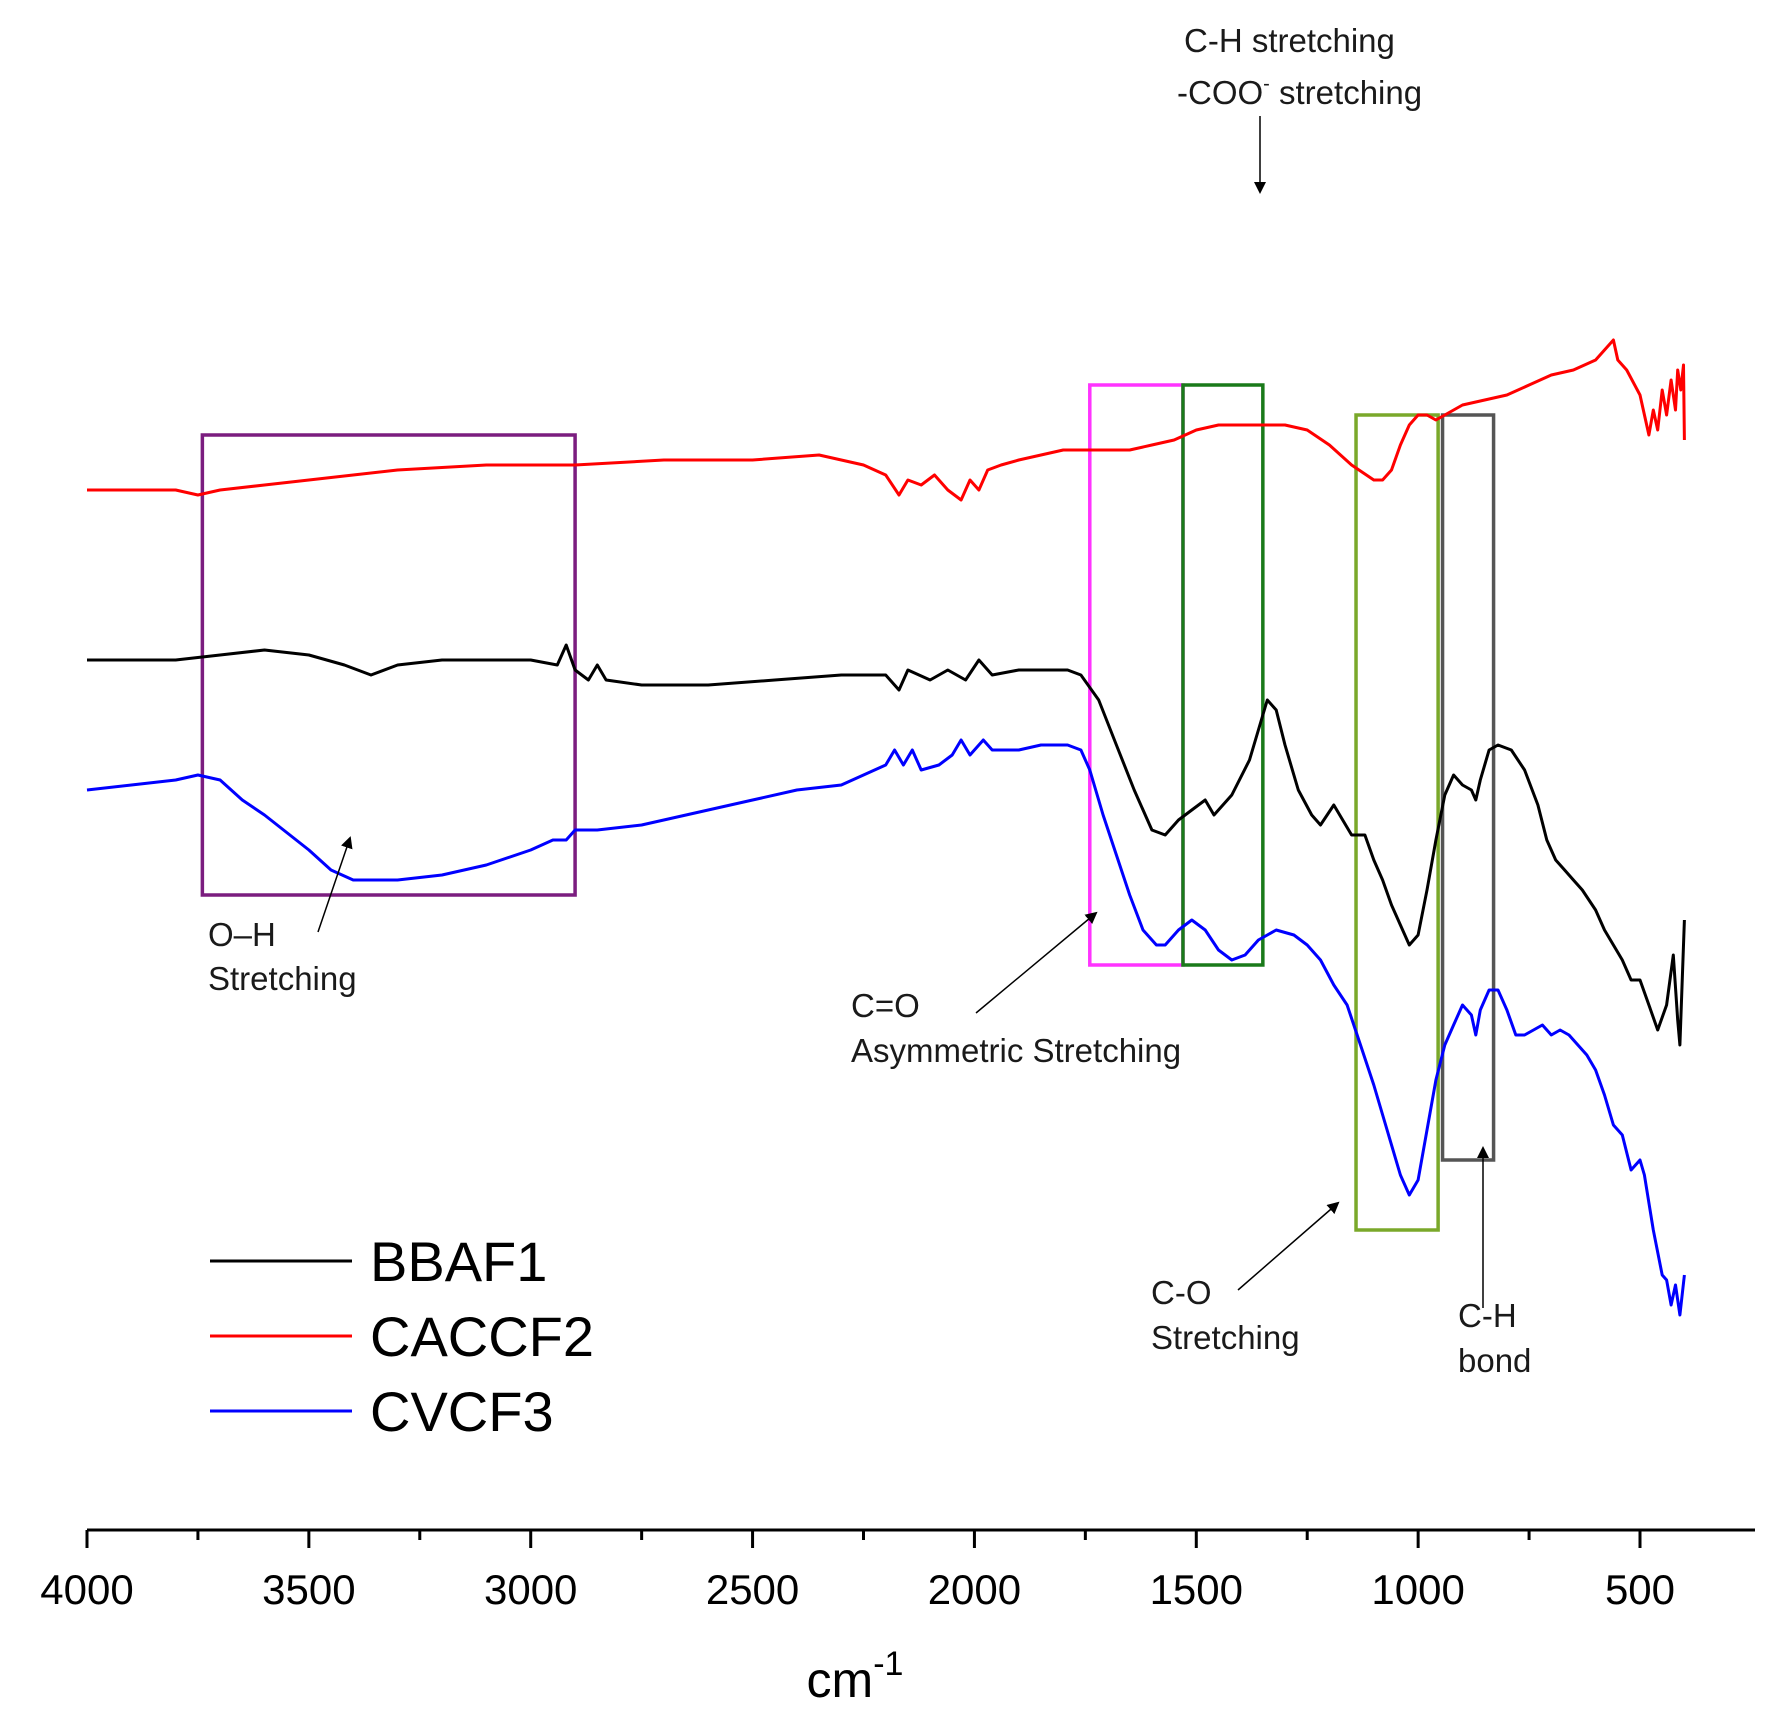  Describe the element at coordinates (752, 1589) in the screenshot. I see `x-tick-label: 2500` at that location.